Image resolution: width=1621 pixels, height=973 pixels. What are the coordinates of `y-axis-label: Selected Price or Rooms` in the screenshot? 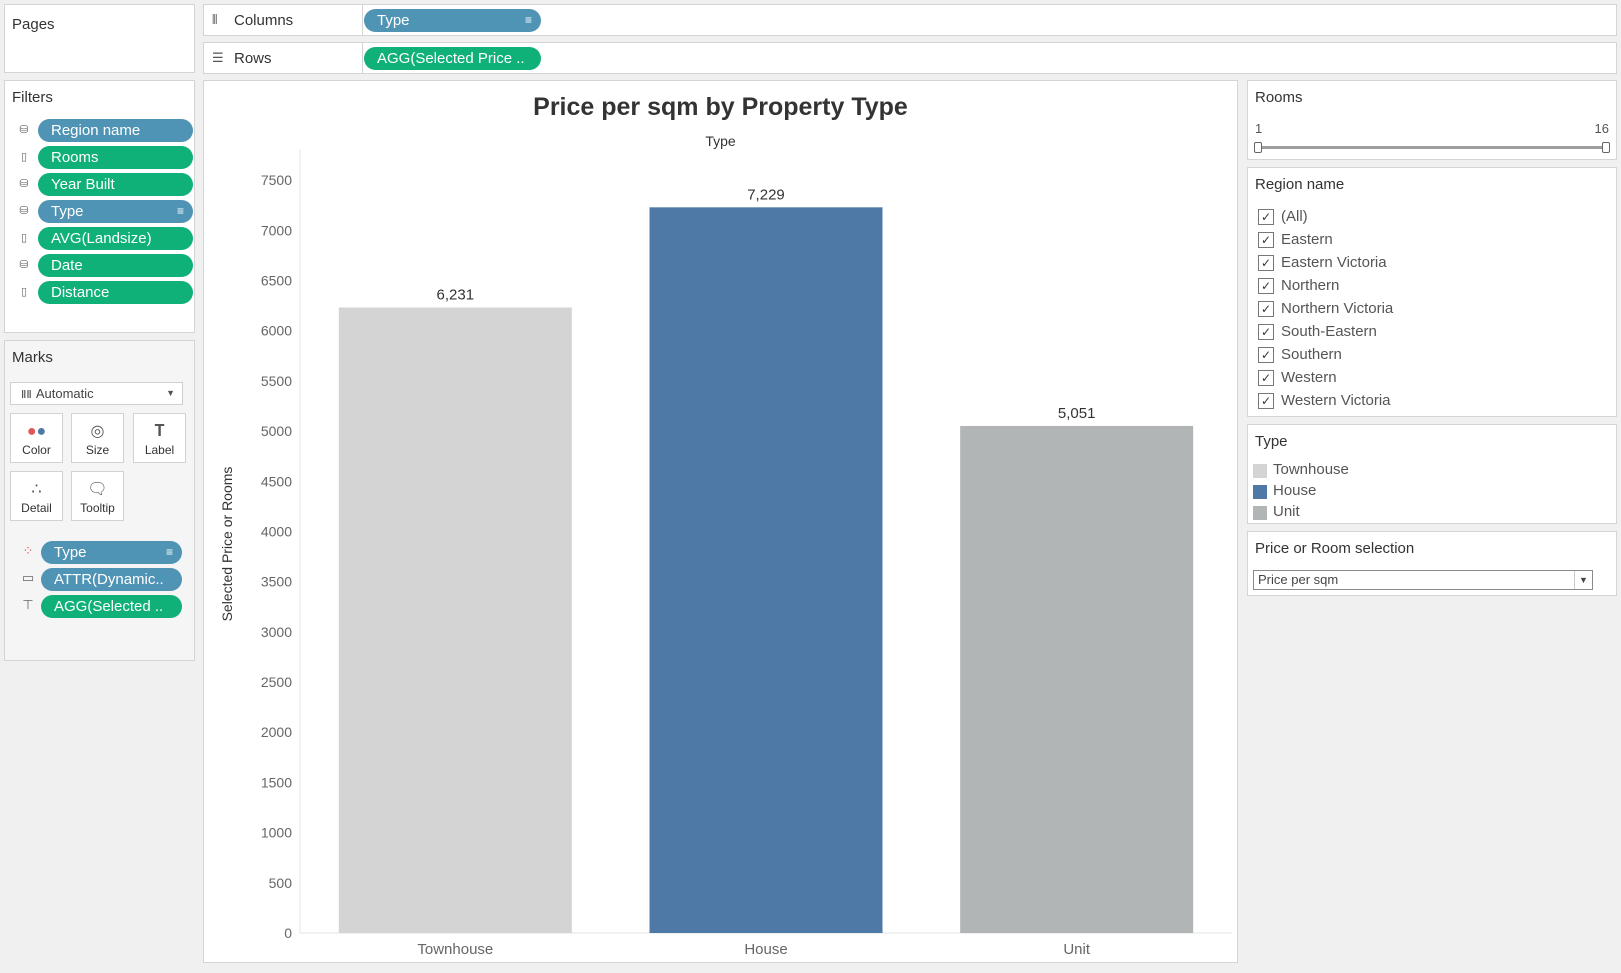 It's located at (227, 544).